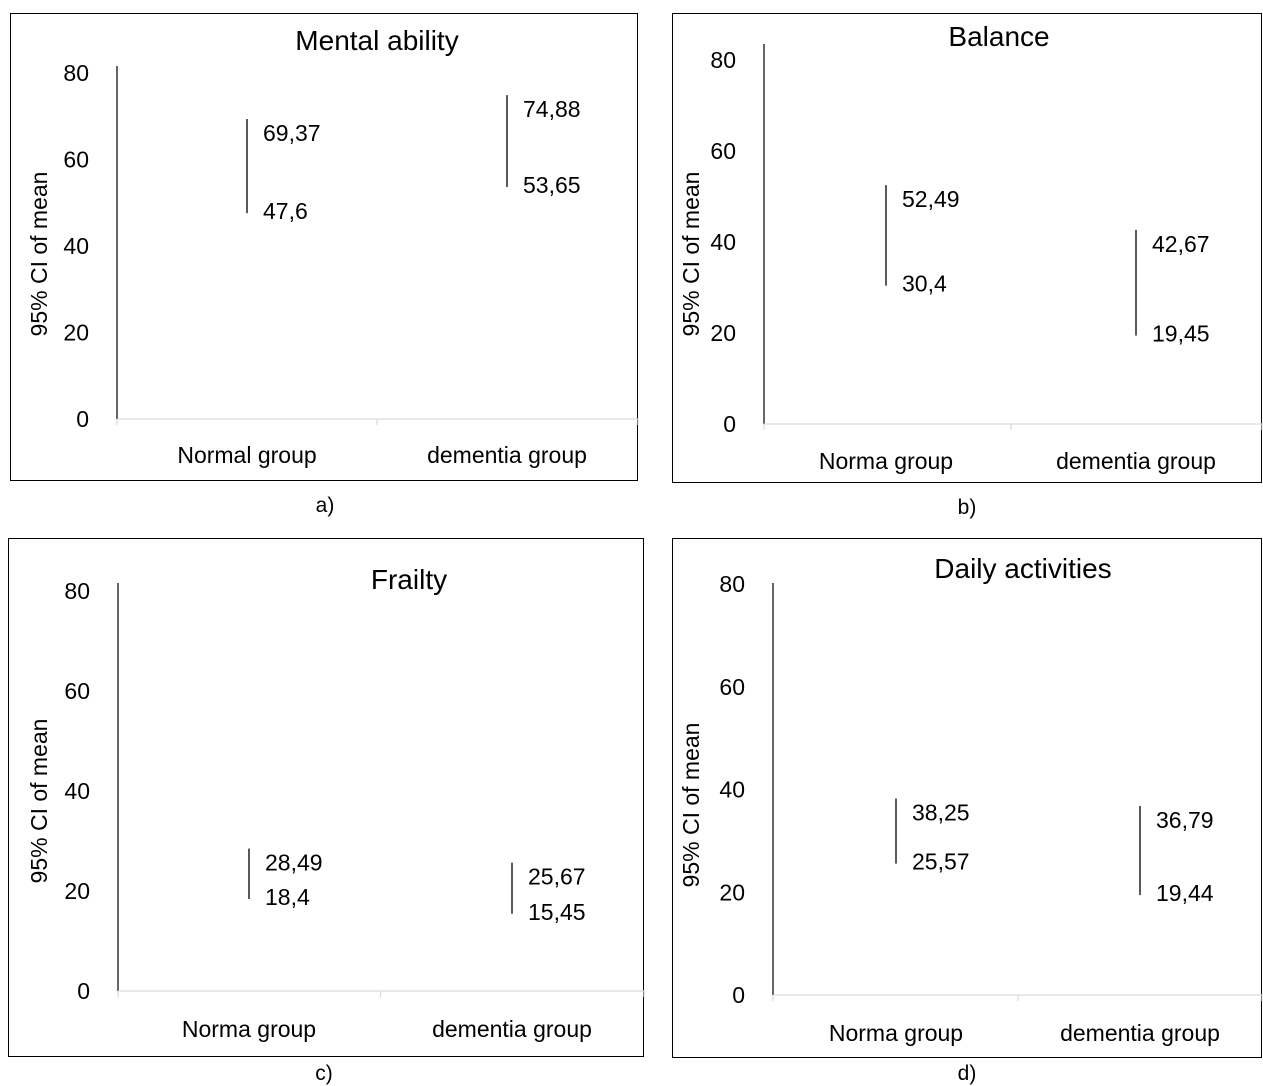 The height and width of the screenshot is (1086, 1263). I want to click on ci-lower-label: 19,44, so click(1185, 893).